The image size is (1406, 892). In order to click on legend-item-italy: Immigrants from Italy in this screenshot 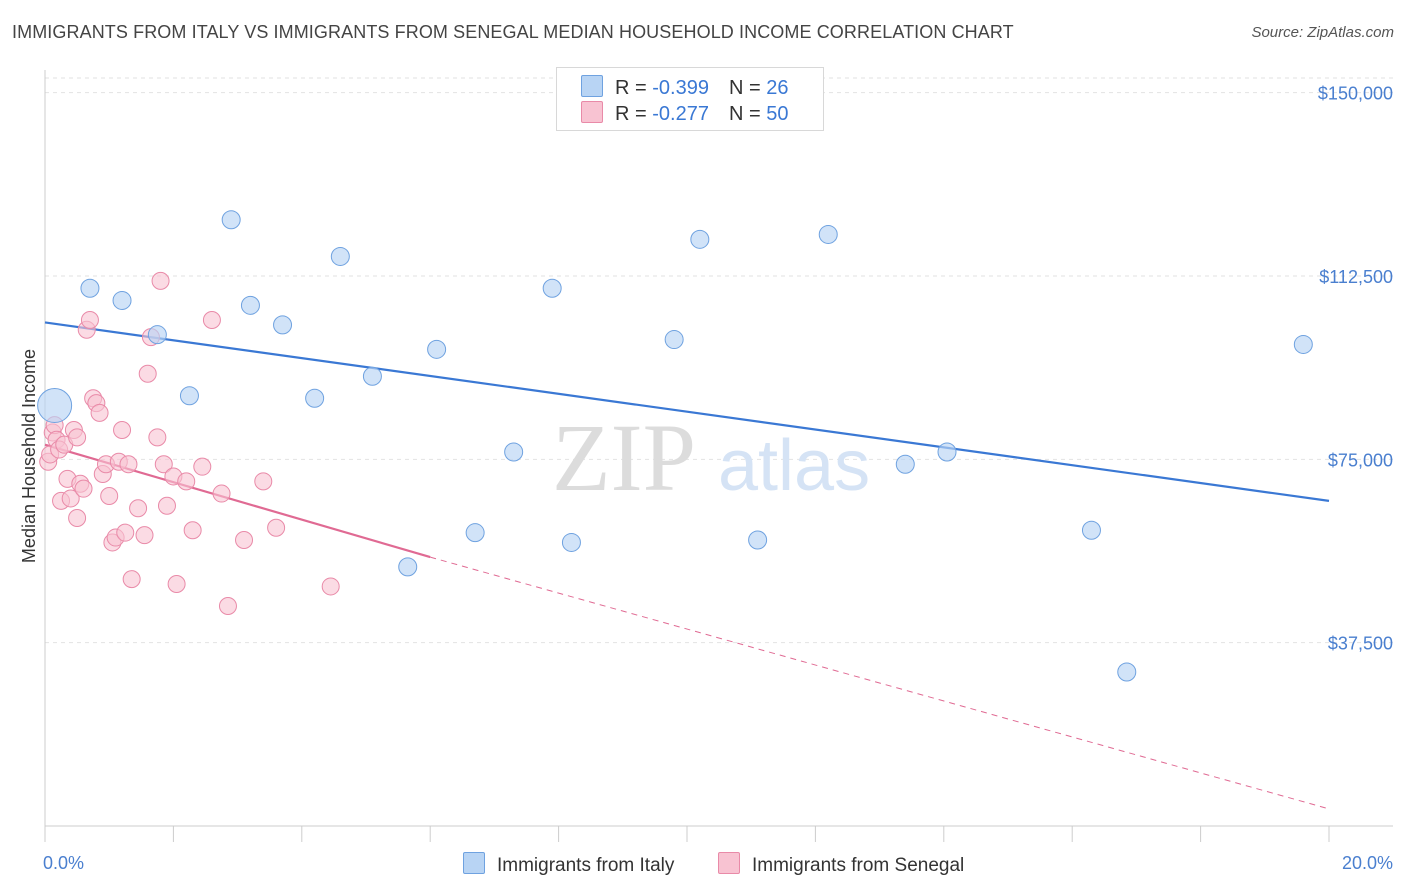, I will do `click(568, 864)`.